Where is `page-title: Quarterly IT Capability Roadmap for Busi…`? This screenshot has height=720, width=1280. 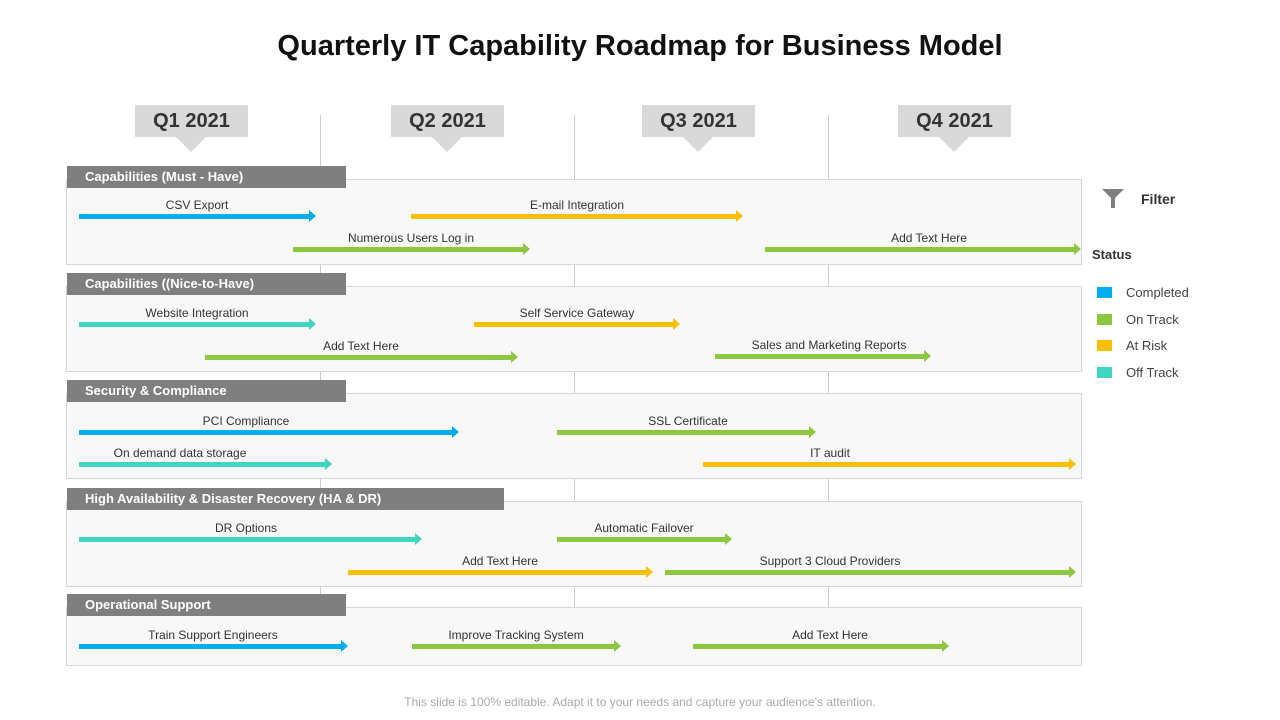 page-title: Quarterly IT Capability Roadmap for Busi… is located at coordinates (640, 46).